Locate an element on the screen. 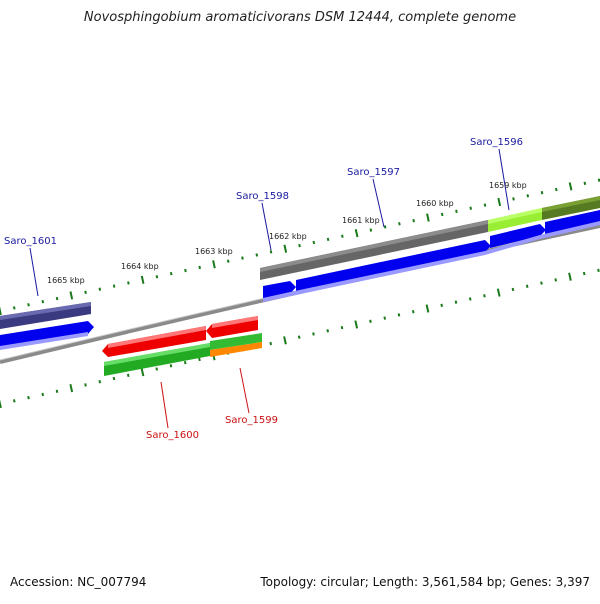 The width and height of the screenshot is (600, 604). gene-label-saro-1599: Saro_1599 is located at coordinates (251, 420).